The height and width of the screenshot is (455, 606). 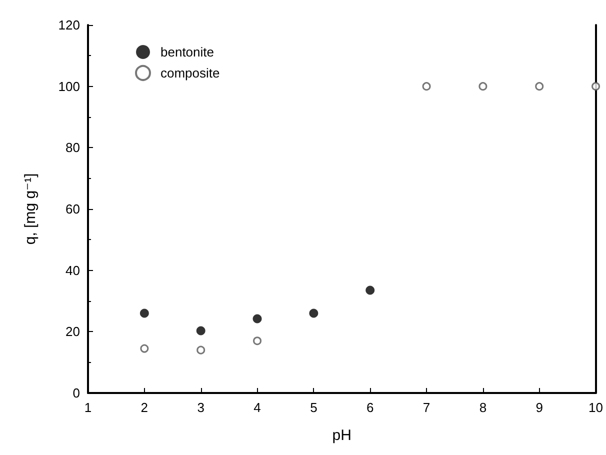 What do you see at coordinates (596, 407) in the screenshot?
I see `x-tick-label: 10` at bounding box center [596, 407].